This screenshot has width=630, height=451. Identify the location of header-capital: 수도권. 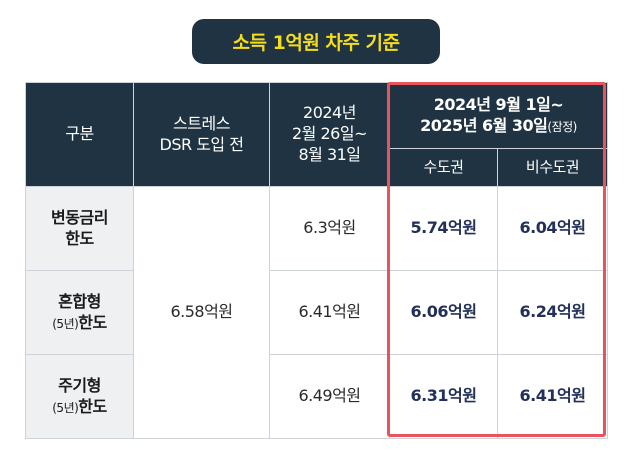
(443, 167).